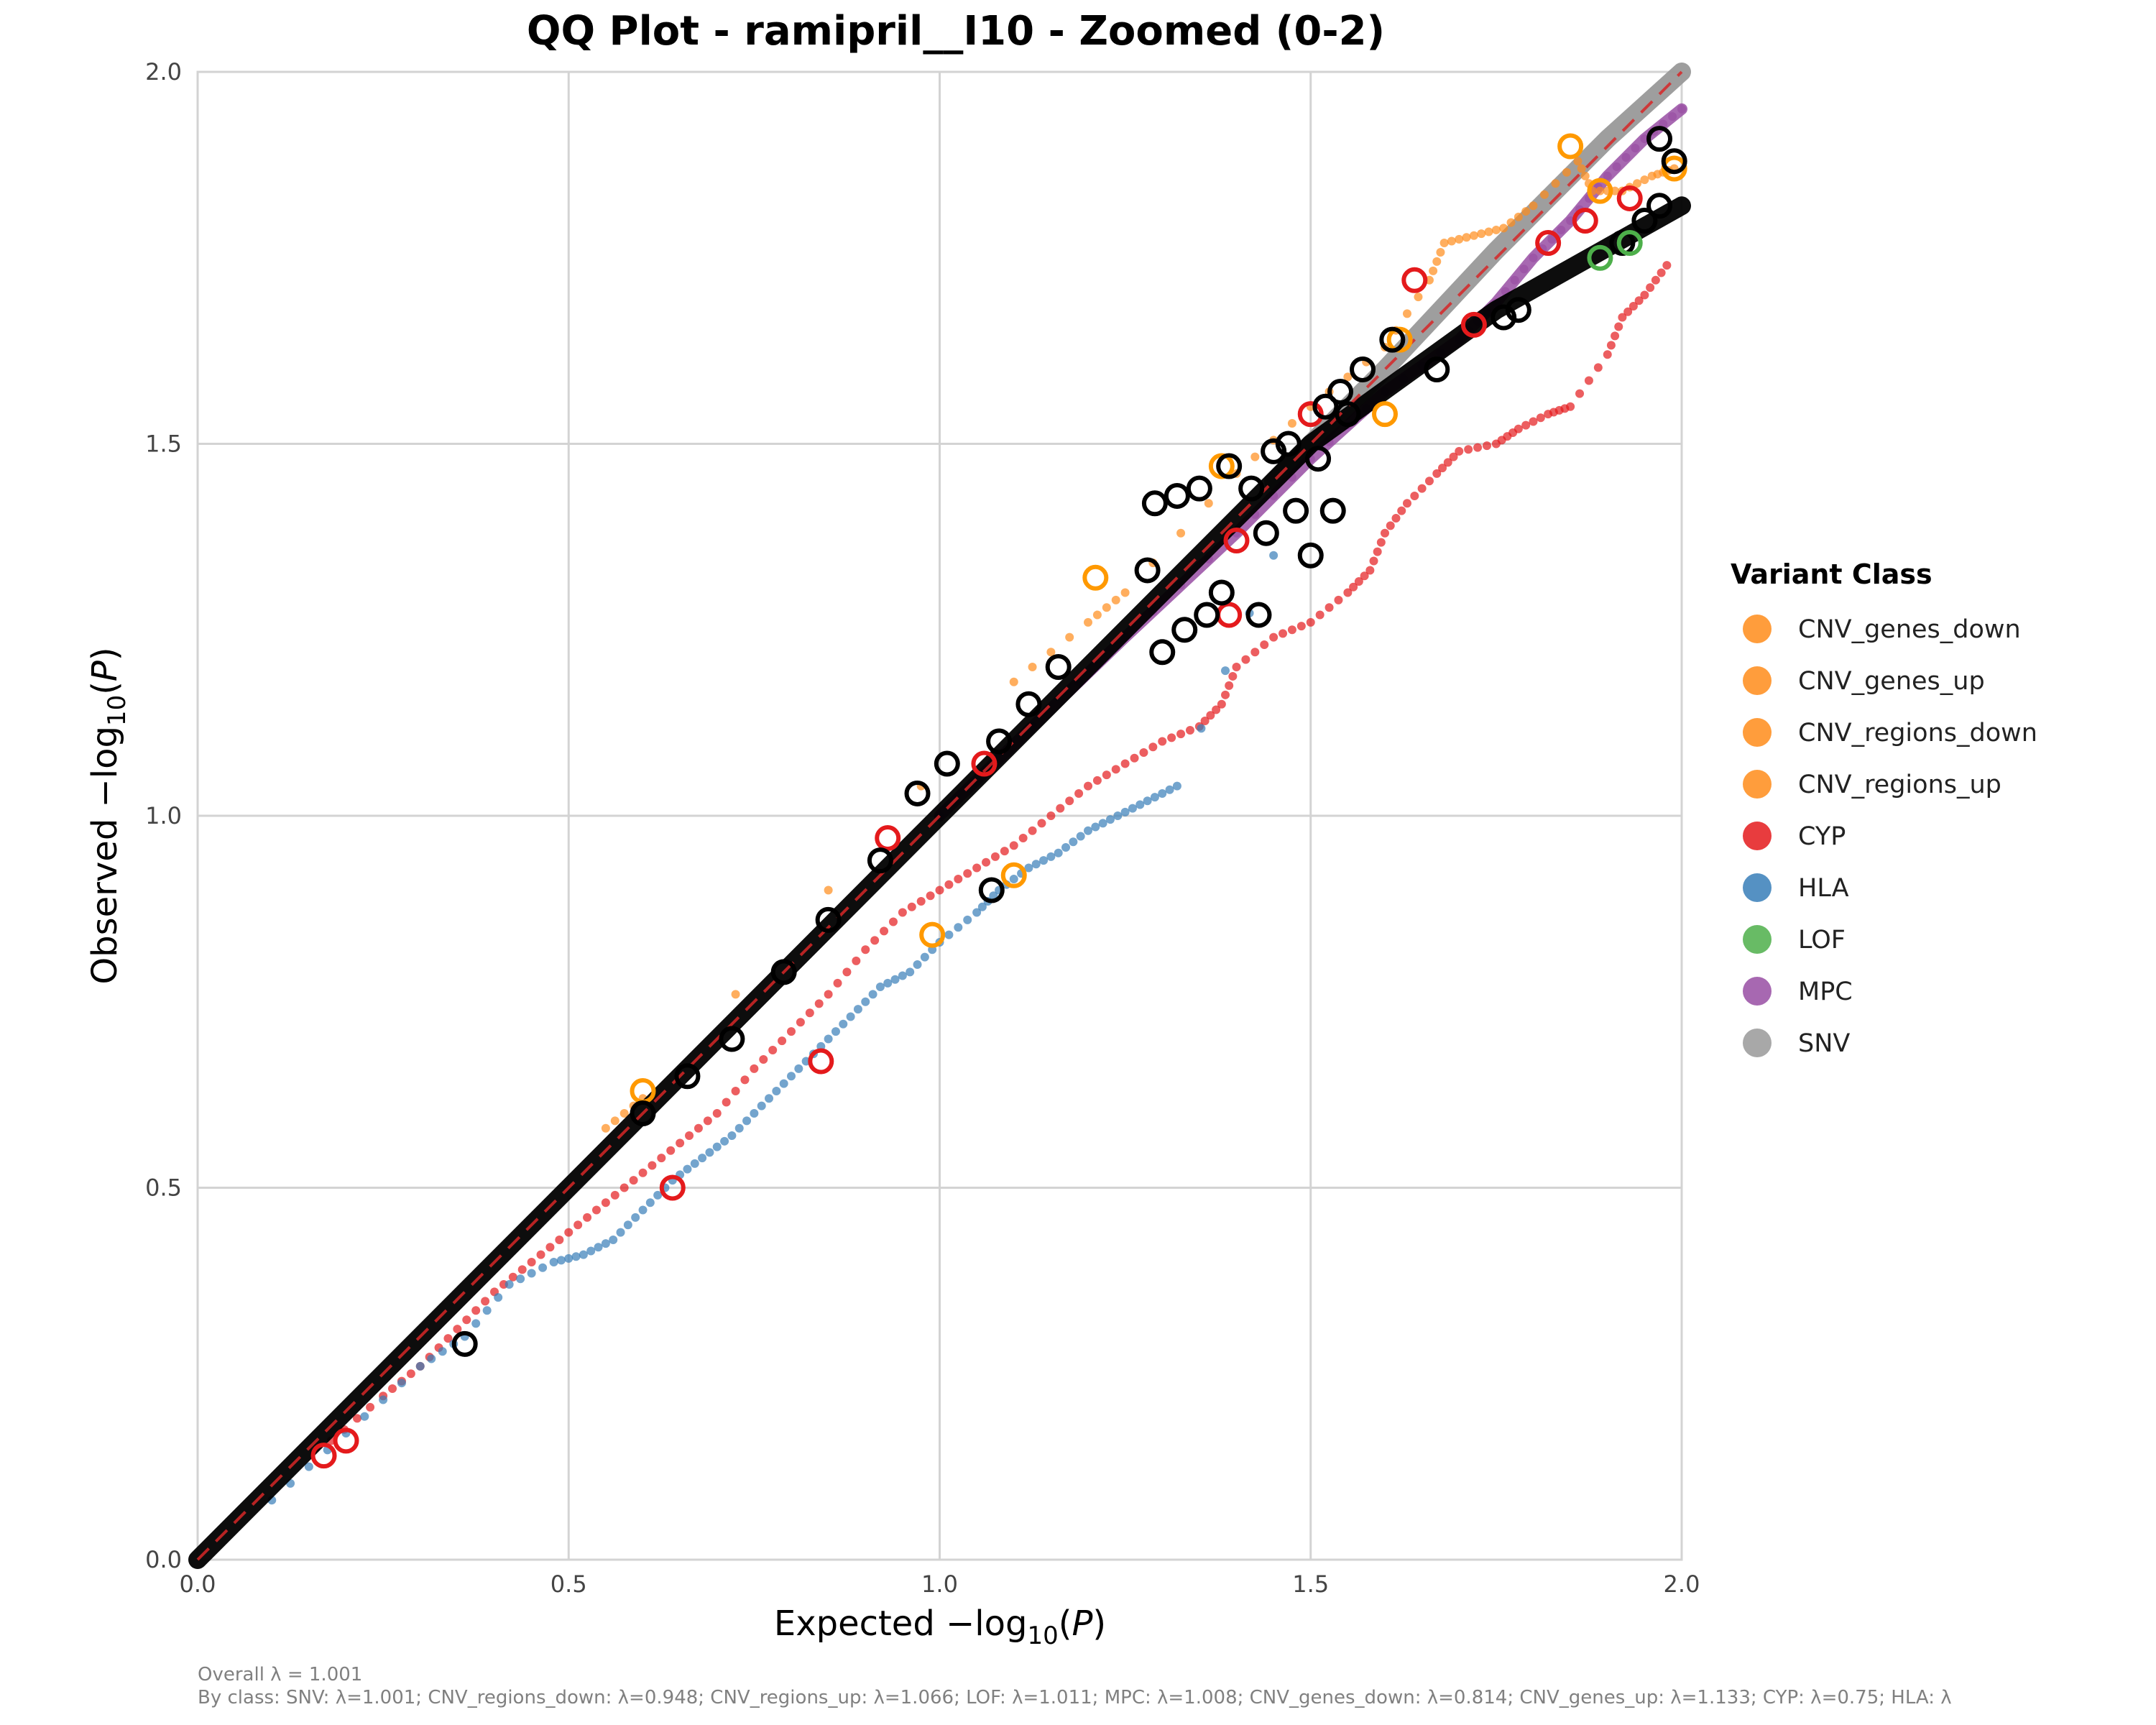  I want to click on x-tick-label: 1.5, so click(1310, 1584).